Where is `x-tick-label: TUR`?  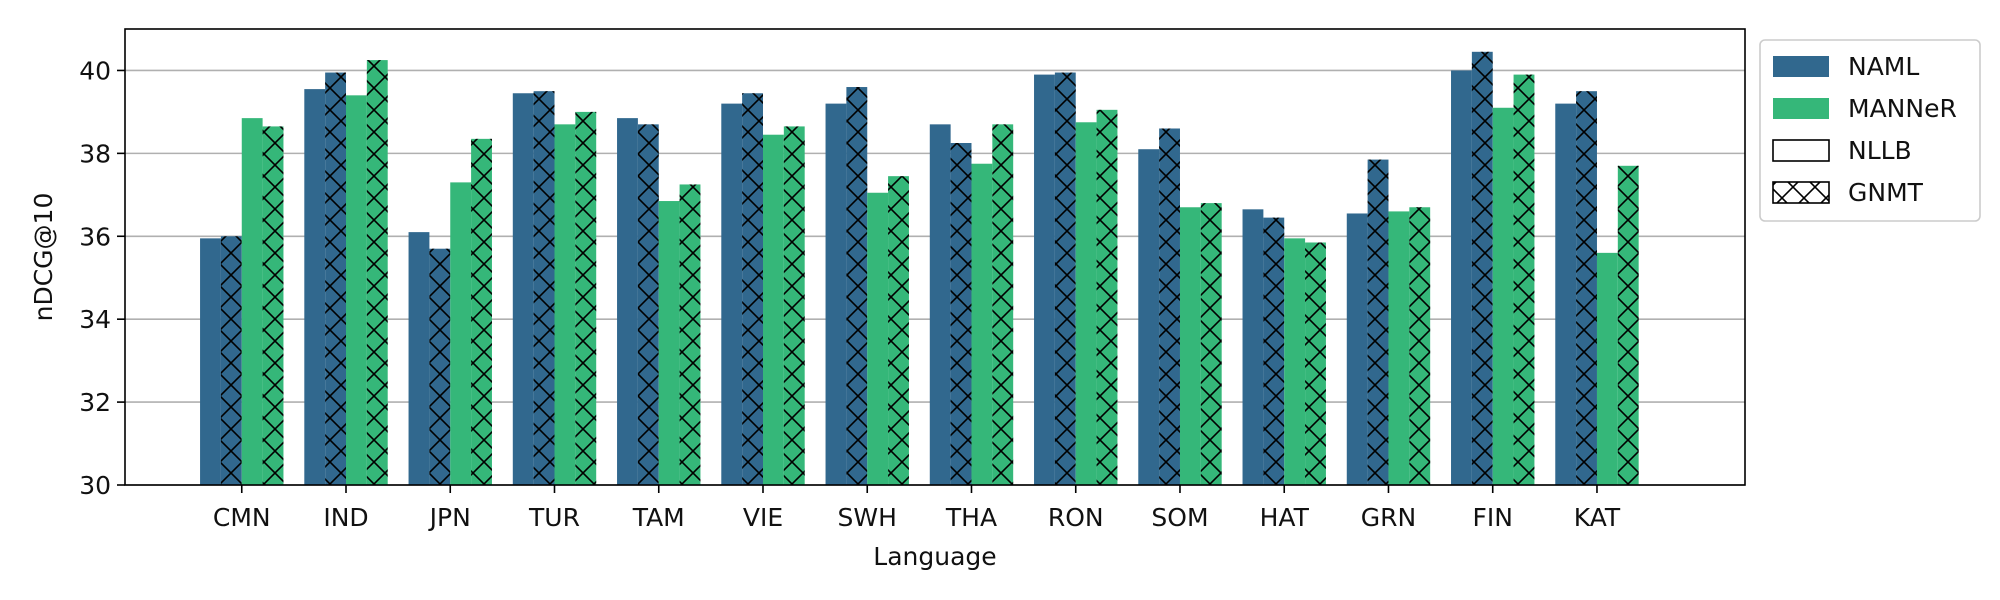
x-tick-label: TUR is located at coordinates (554, 517).